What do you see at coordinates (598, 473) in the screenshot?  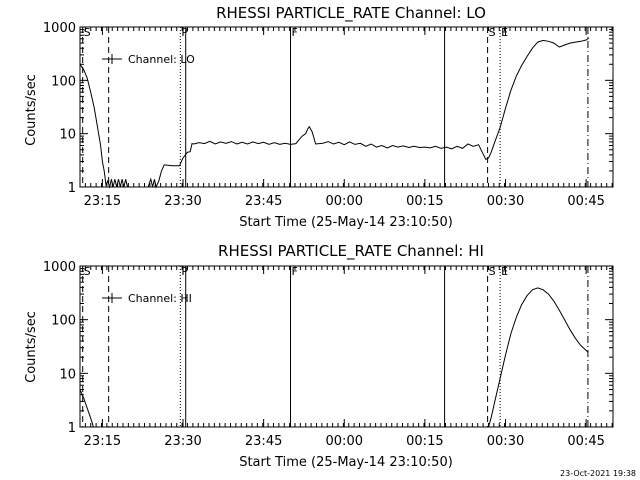 I see `footer-timestamp: 23-Oct-2021 19:38` at bounding box center [598, 473].